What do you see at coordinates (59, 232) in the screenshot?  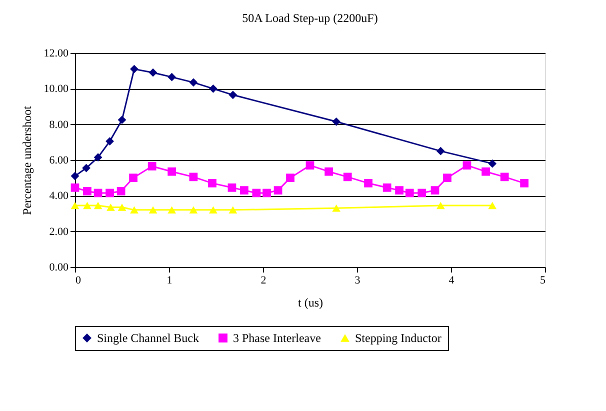 I see `y-tick-label: 2.00` at bounding box center [59, 232].